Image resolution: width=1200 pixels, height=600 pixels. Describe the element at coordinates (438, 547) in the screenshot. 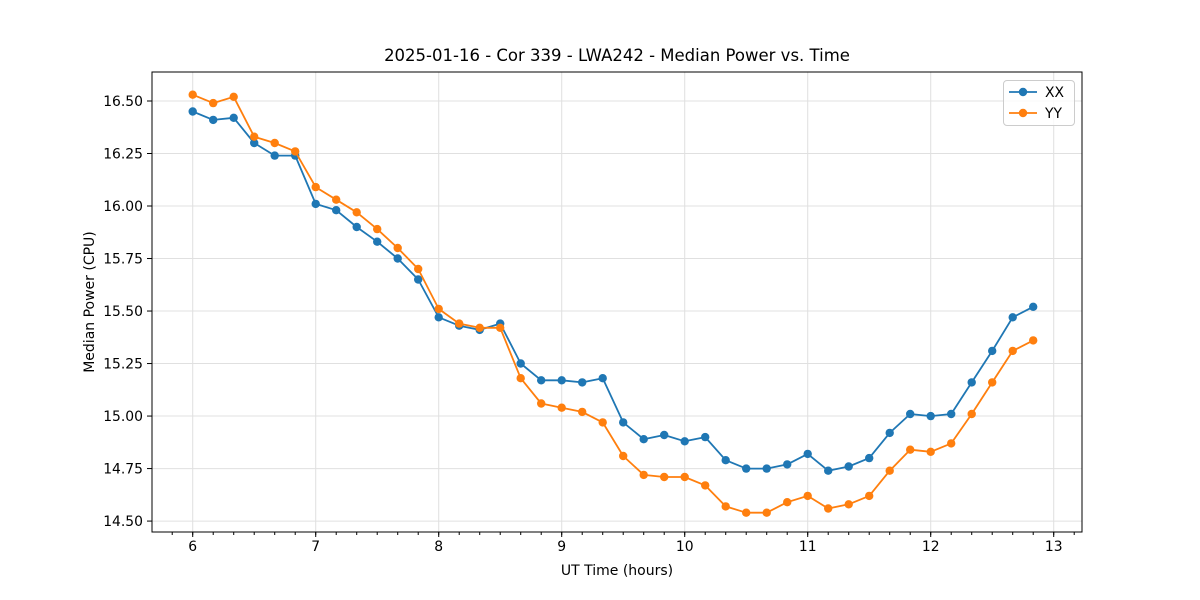

I see `svg-text: 8` at that location.